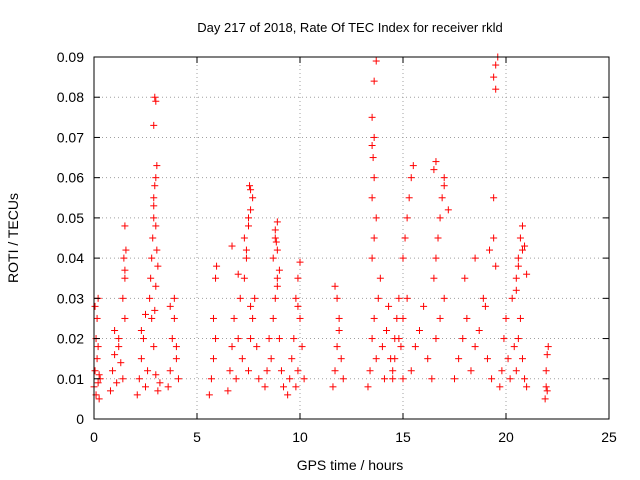  Describe the element at coordinates (13, 238) in the screenshot. I see `y-axis-label: ROTI / TECUs` at that location.